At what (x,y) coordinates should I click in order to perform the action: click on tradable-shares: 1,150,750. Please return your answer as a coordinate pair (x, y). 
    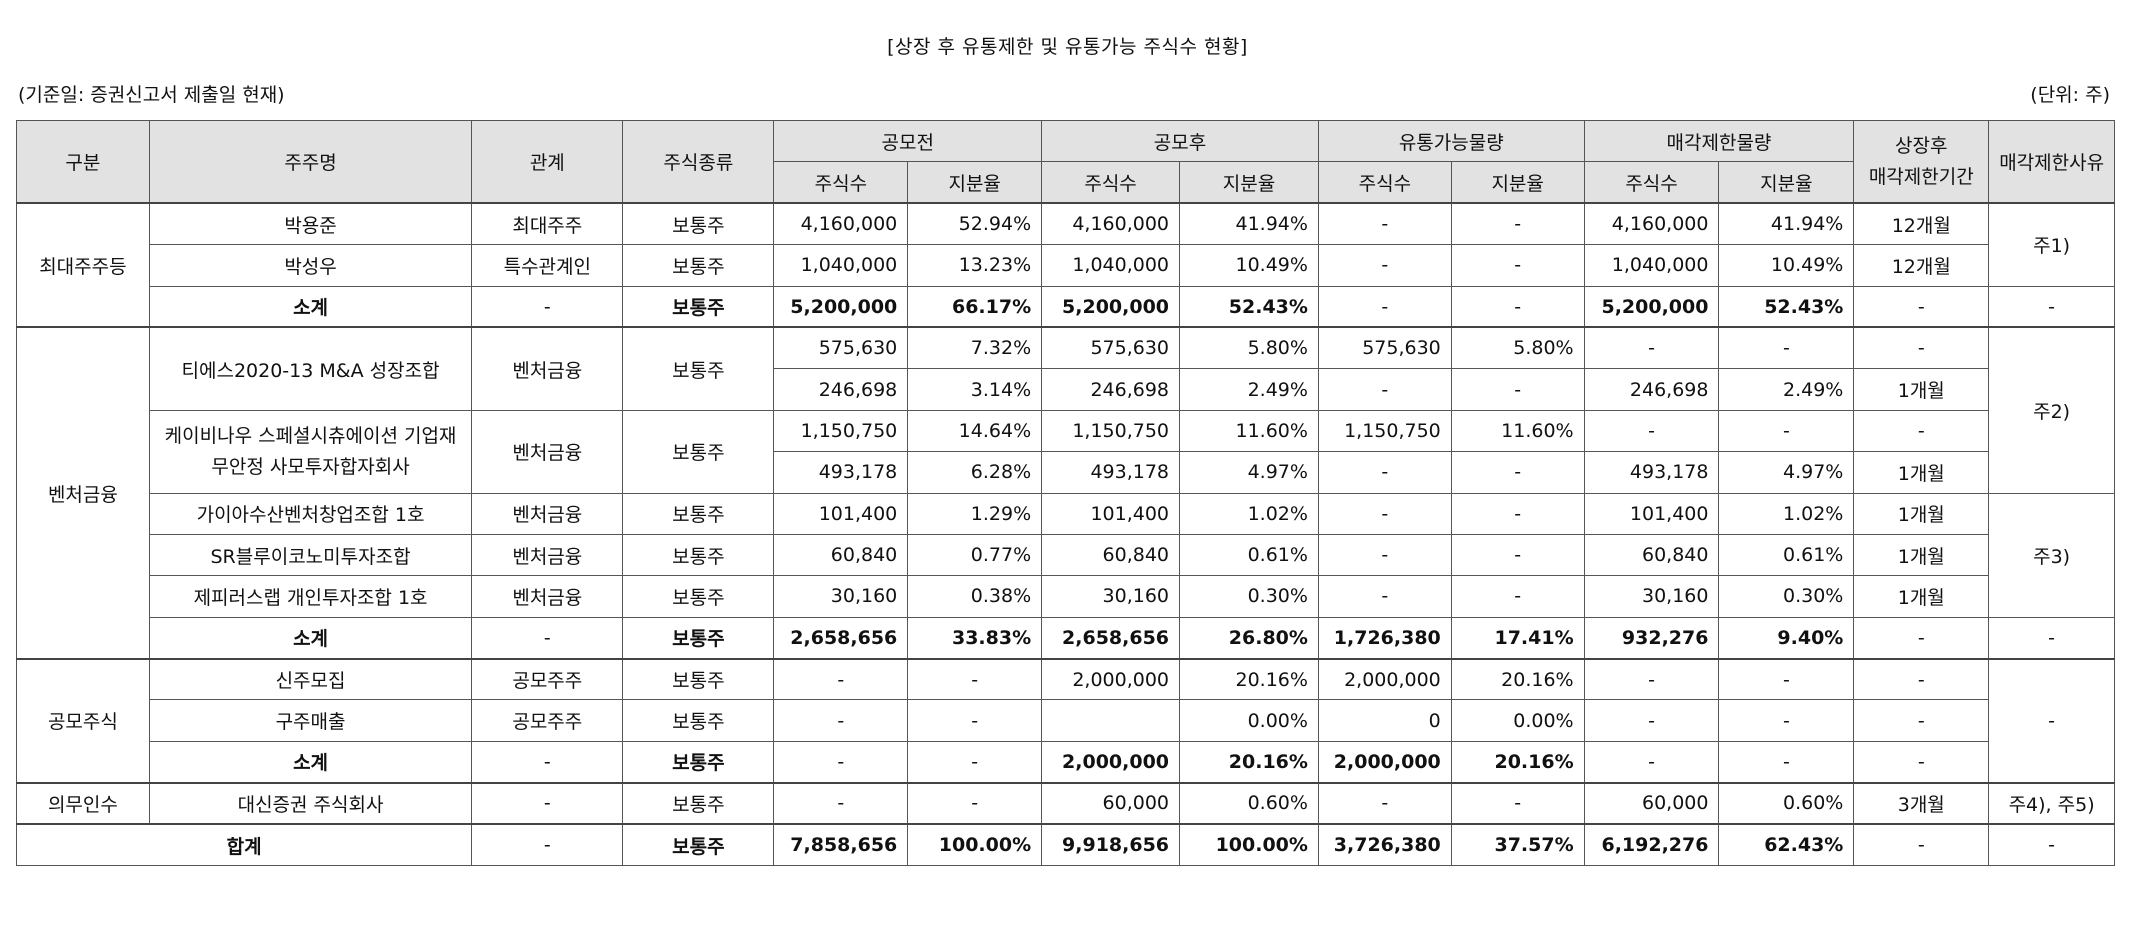
    Looking at the image, I should click on (1384, 431).